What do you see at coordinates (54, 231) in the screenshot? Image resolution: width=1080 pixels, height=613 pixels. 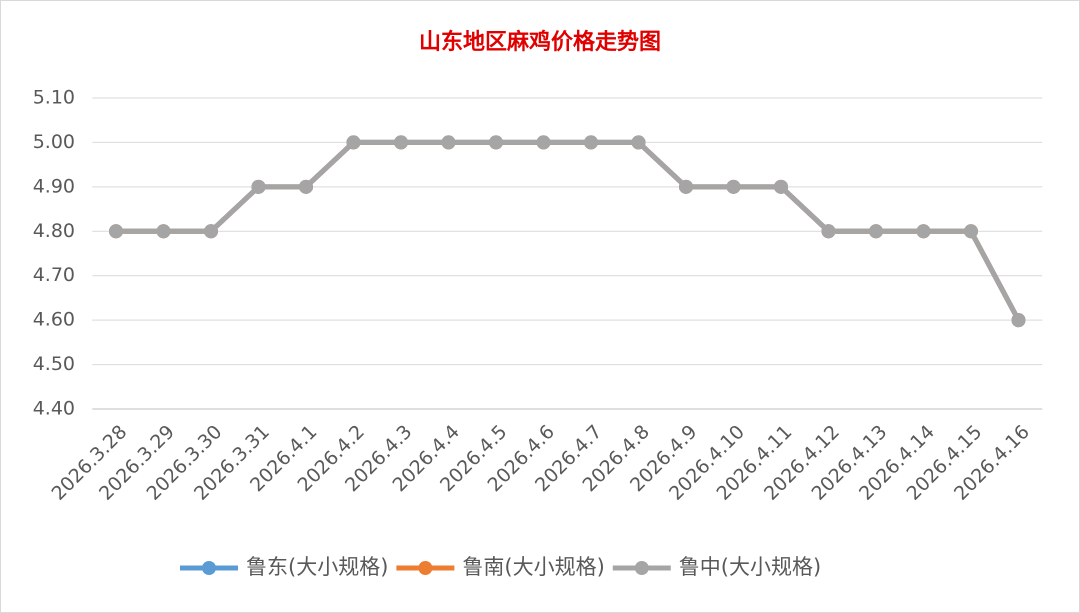 I see `y-tick-label: 4.80` at bounding box center [54, 231].